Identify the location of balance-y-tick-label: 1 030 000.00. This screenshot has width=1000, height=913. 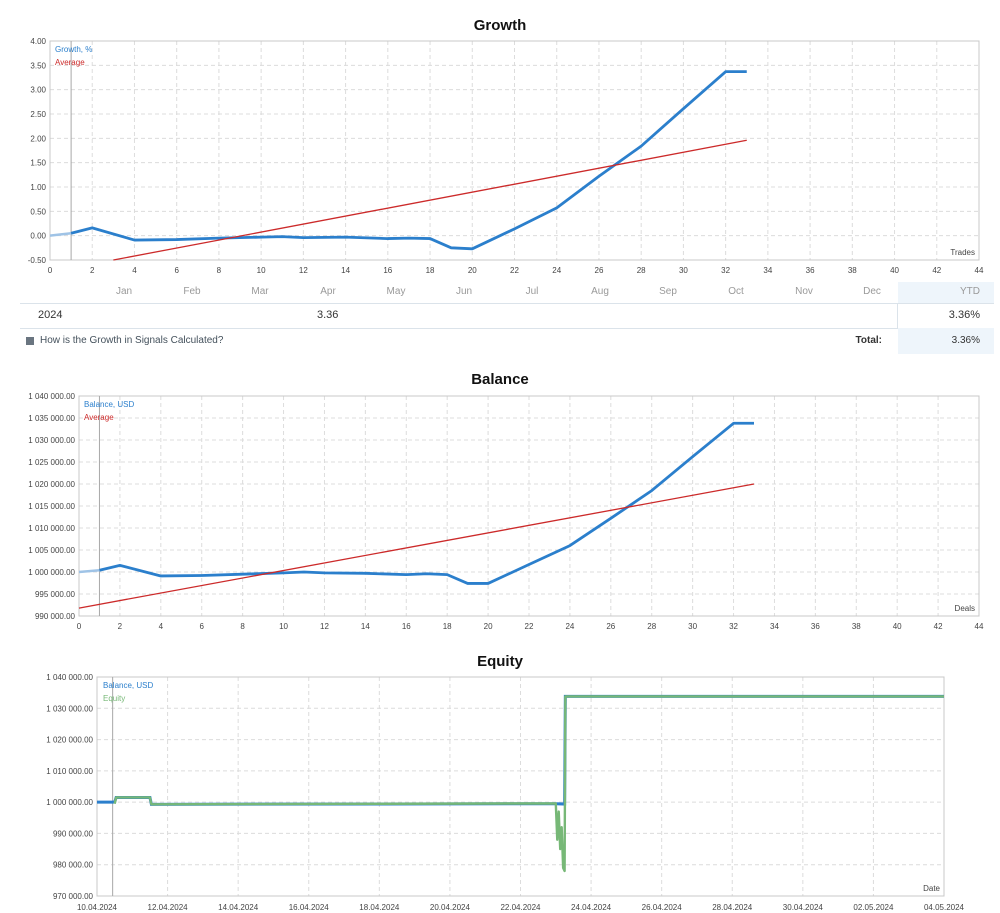
(51, 440).